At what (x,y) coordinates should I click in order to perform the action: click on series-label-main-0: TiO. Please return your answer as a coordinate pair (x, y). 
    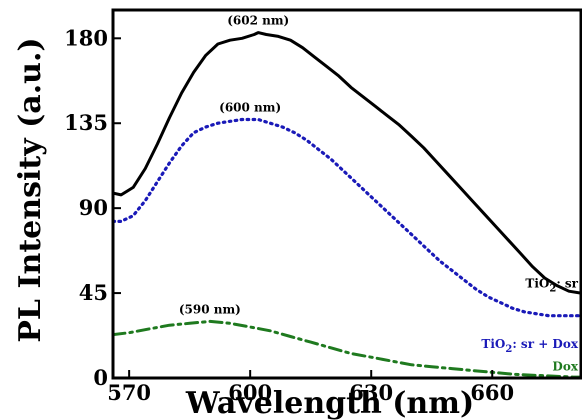
    Looking at the image, I should click on (537, 284).